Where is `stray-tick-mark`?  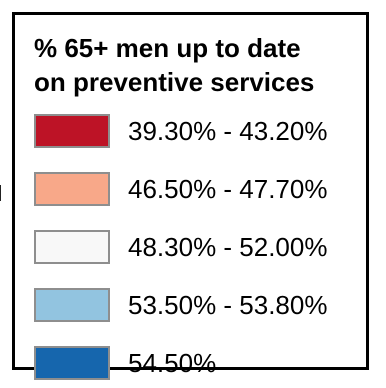
stray-tick-mark is located at coordinates (0, 193).